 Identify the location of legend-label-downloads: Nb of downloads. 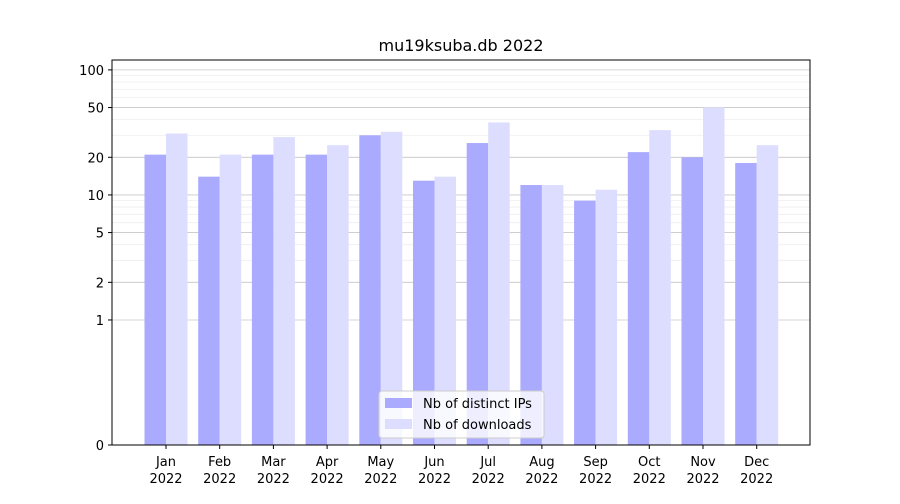
(477, 425).